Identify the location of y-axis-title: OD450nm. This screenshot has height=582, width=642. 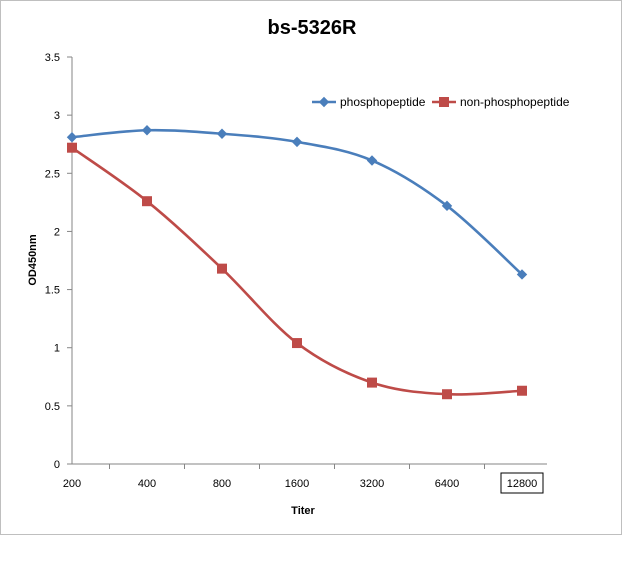
(33, 260).